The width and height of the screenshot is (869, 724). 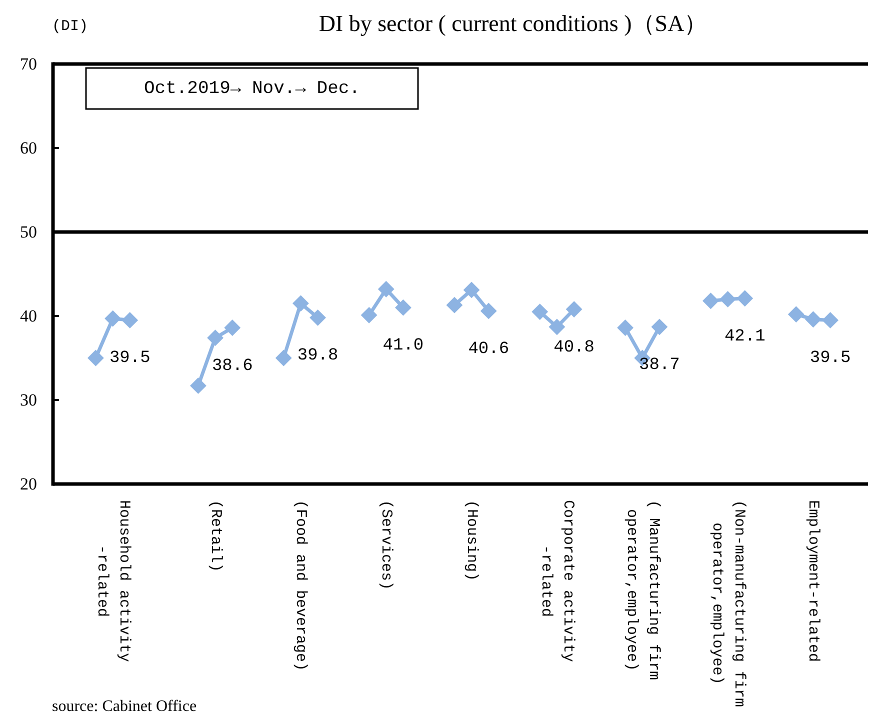 I want to click on x-tick-label: Household activity -related, so click(x=112, y=581).